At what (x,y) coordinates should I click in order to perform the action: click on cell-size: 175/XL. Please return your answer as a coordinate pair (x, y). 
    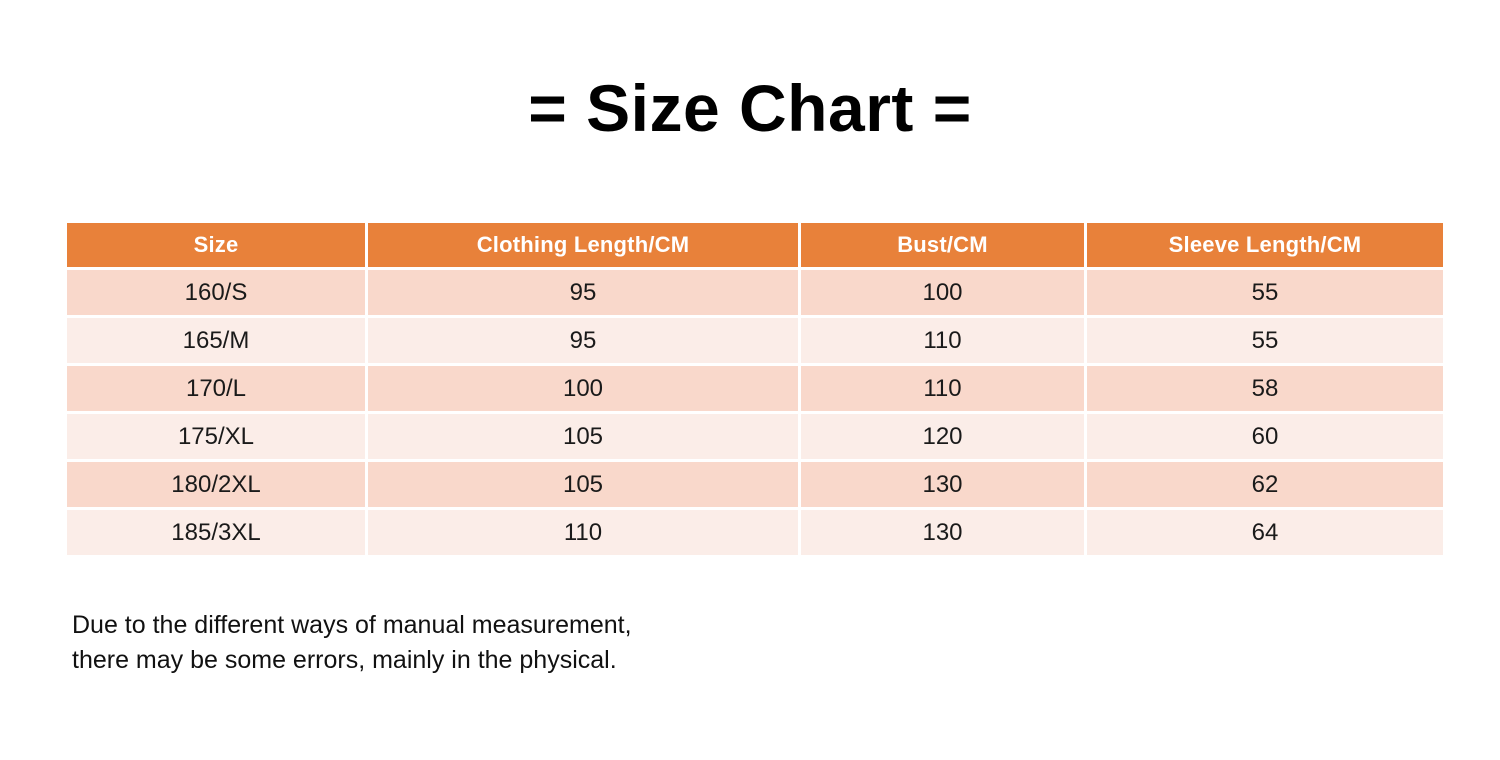
    Looking at the image, I should click on (216, 436).